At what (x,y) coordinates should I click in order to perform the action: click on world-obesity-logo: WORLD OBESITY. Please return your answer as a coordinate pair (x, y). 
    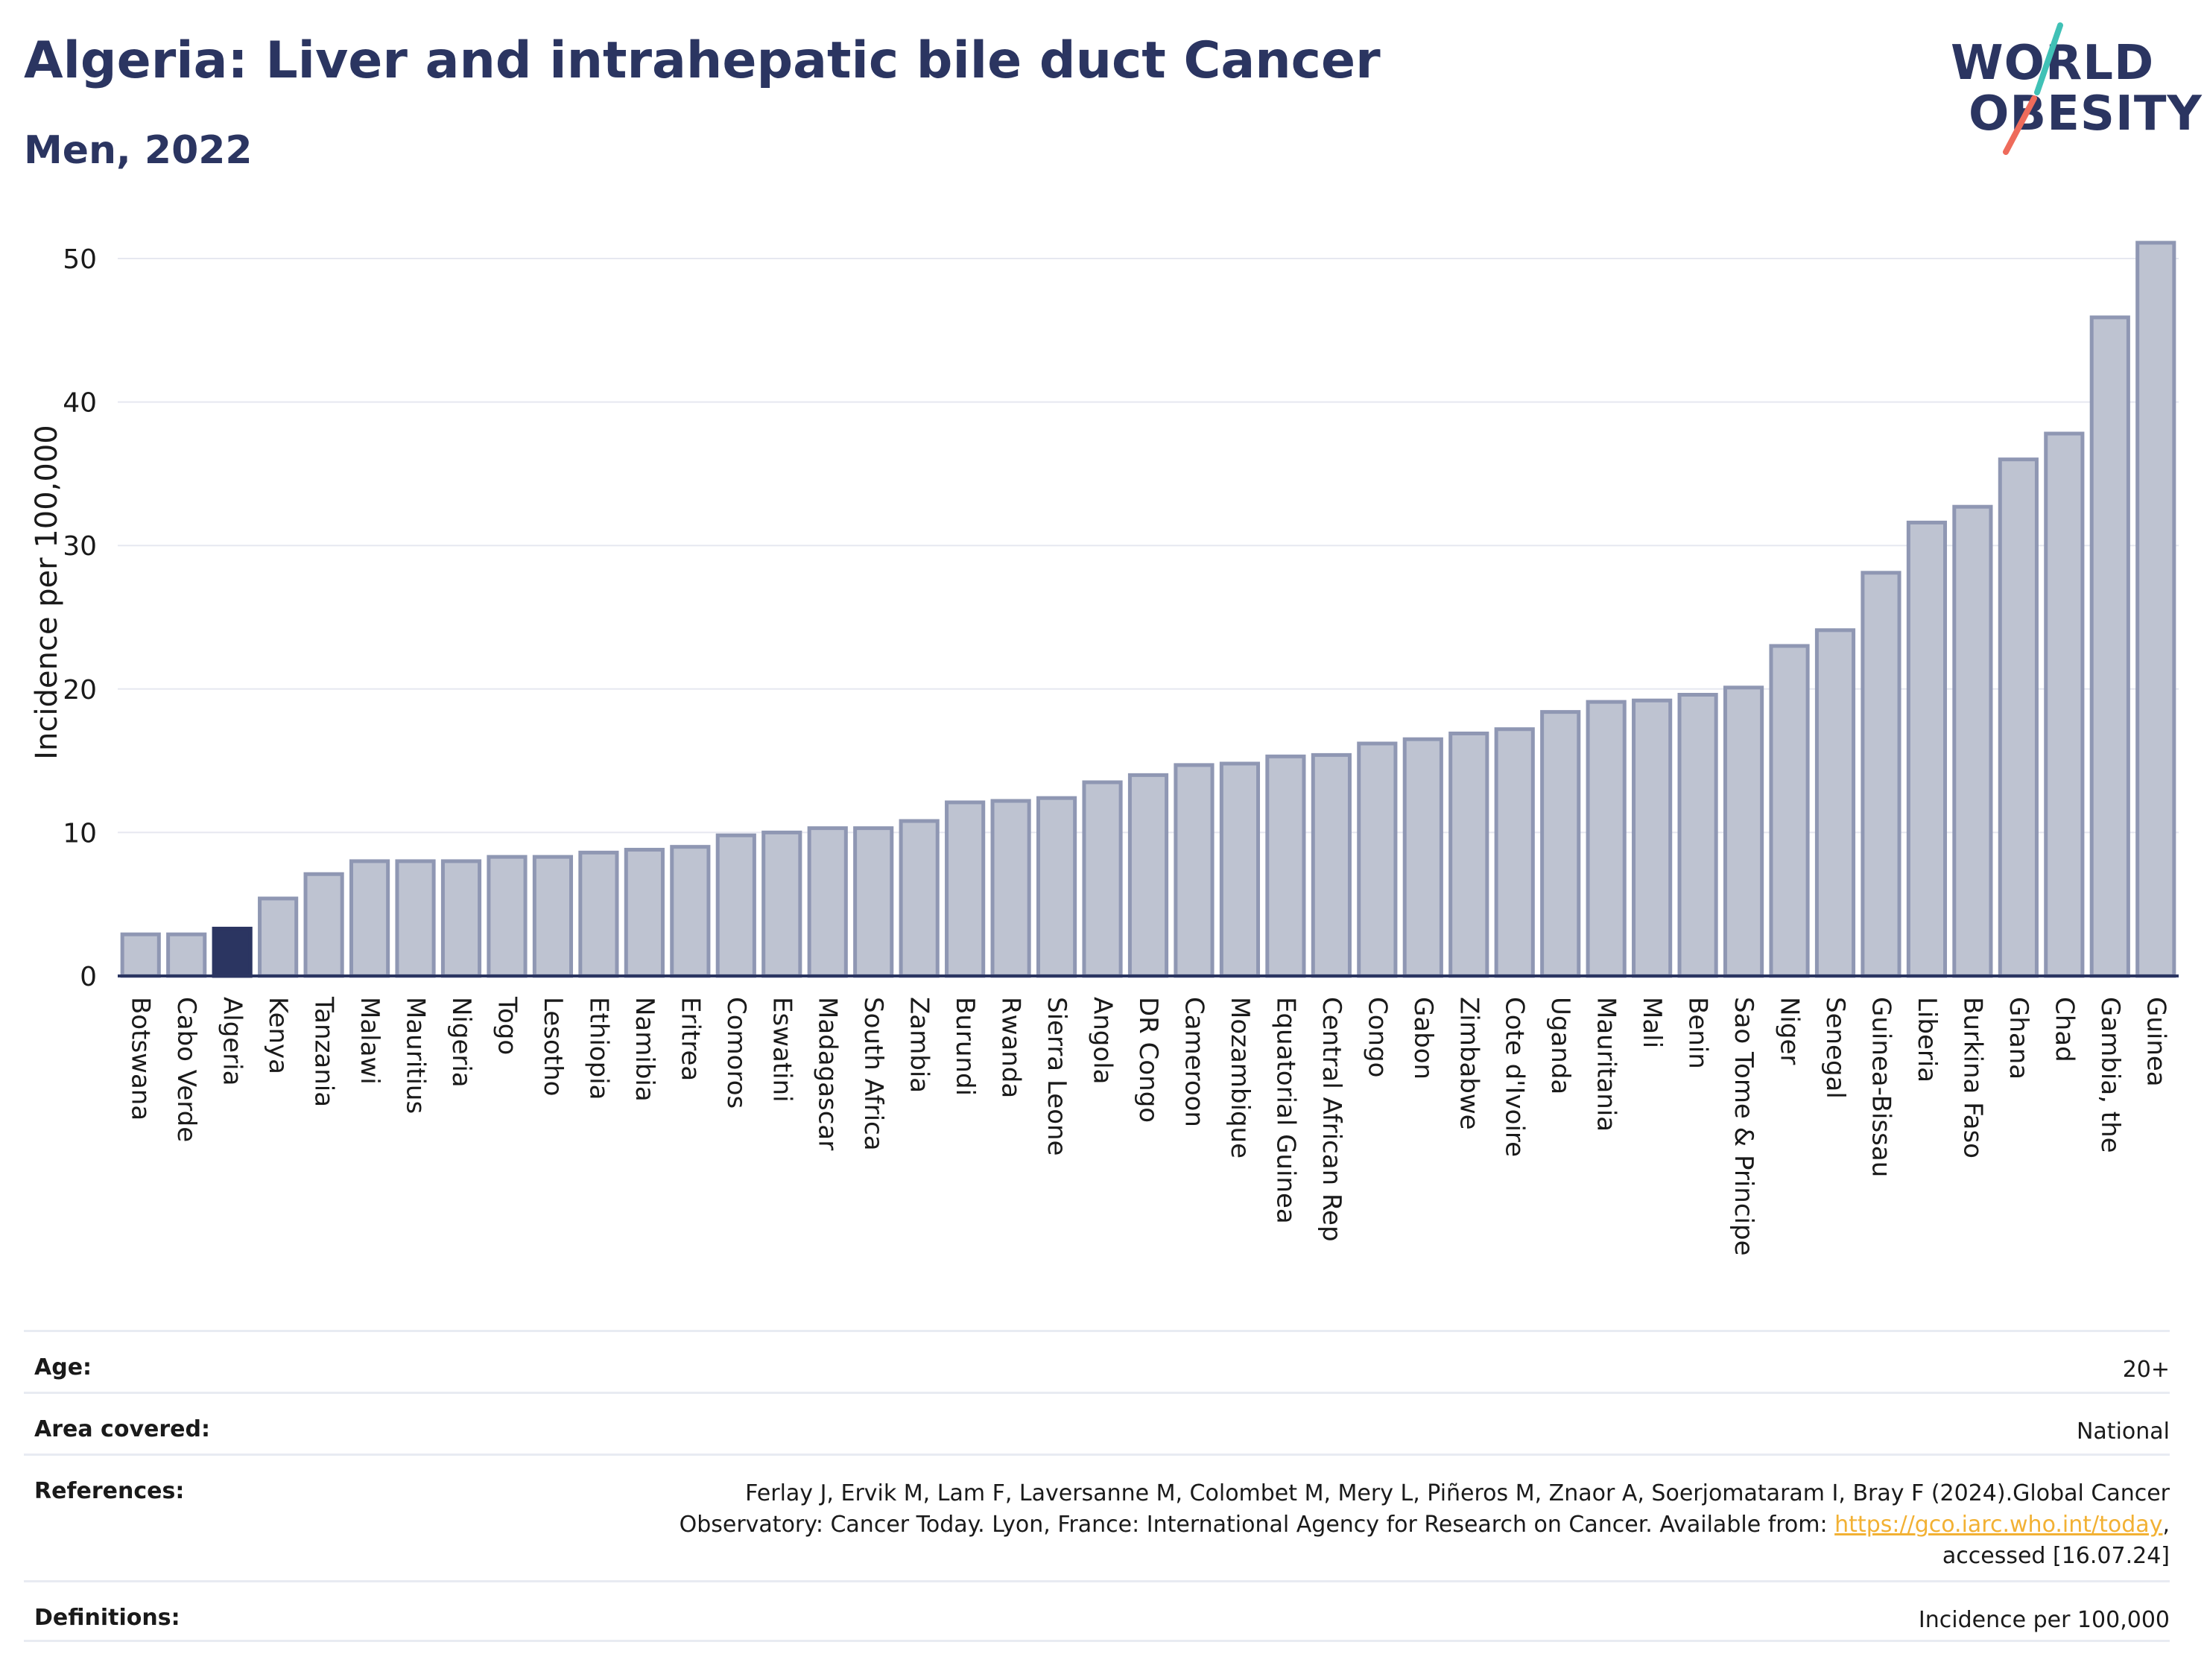
    Looking at the image, I should click on (2069, 91).